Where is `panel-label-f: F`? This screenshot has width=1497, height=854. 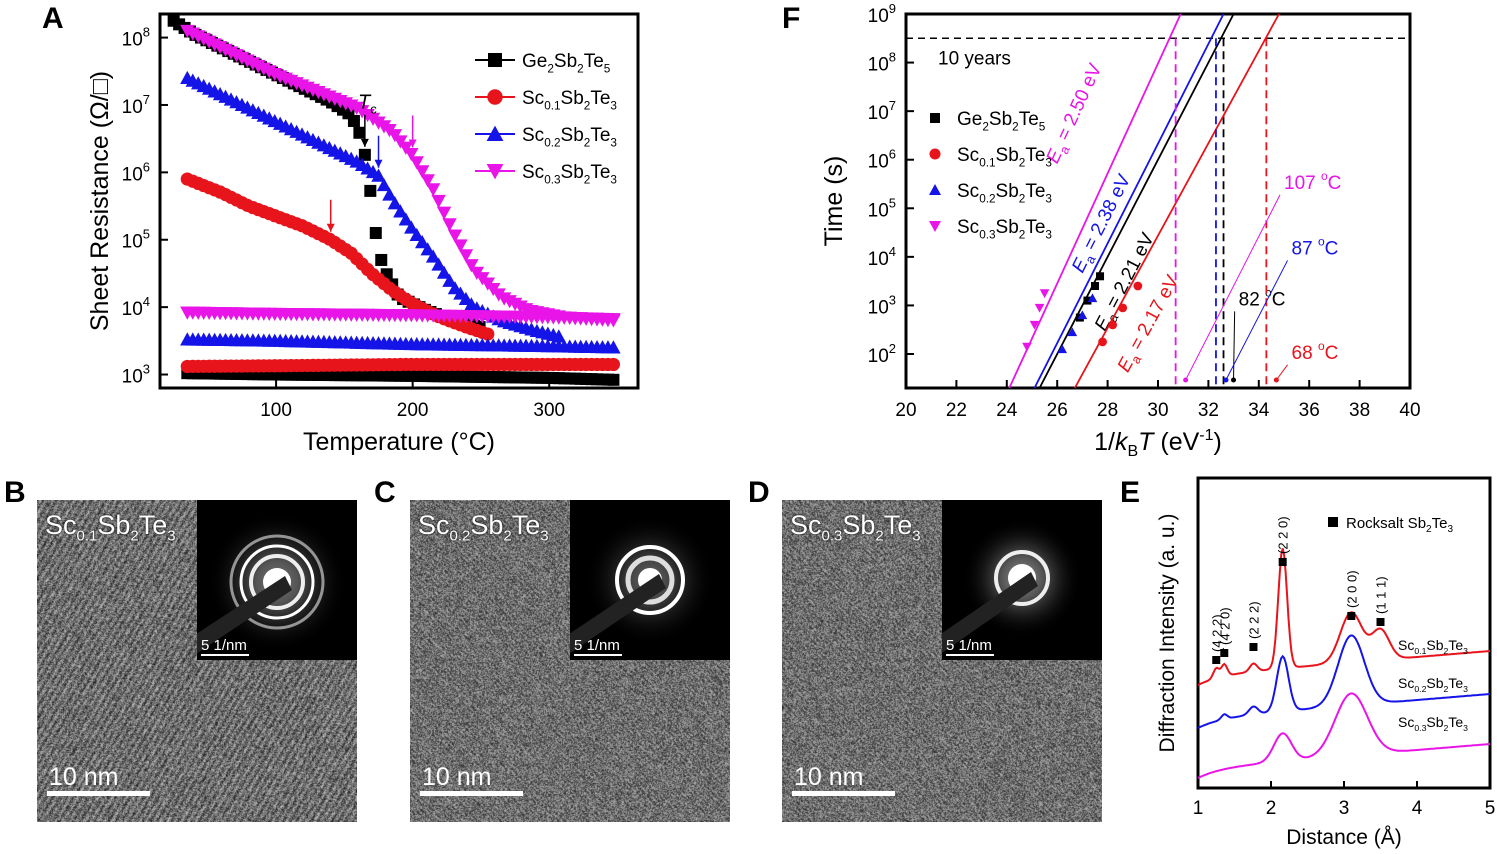 panel-label-f: F is located at coordinates (791, 18).